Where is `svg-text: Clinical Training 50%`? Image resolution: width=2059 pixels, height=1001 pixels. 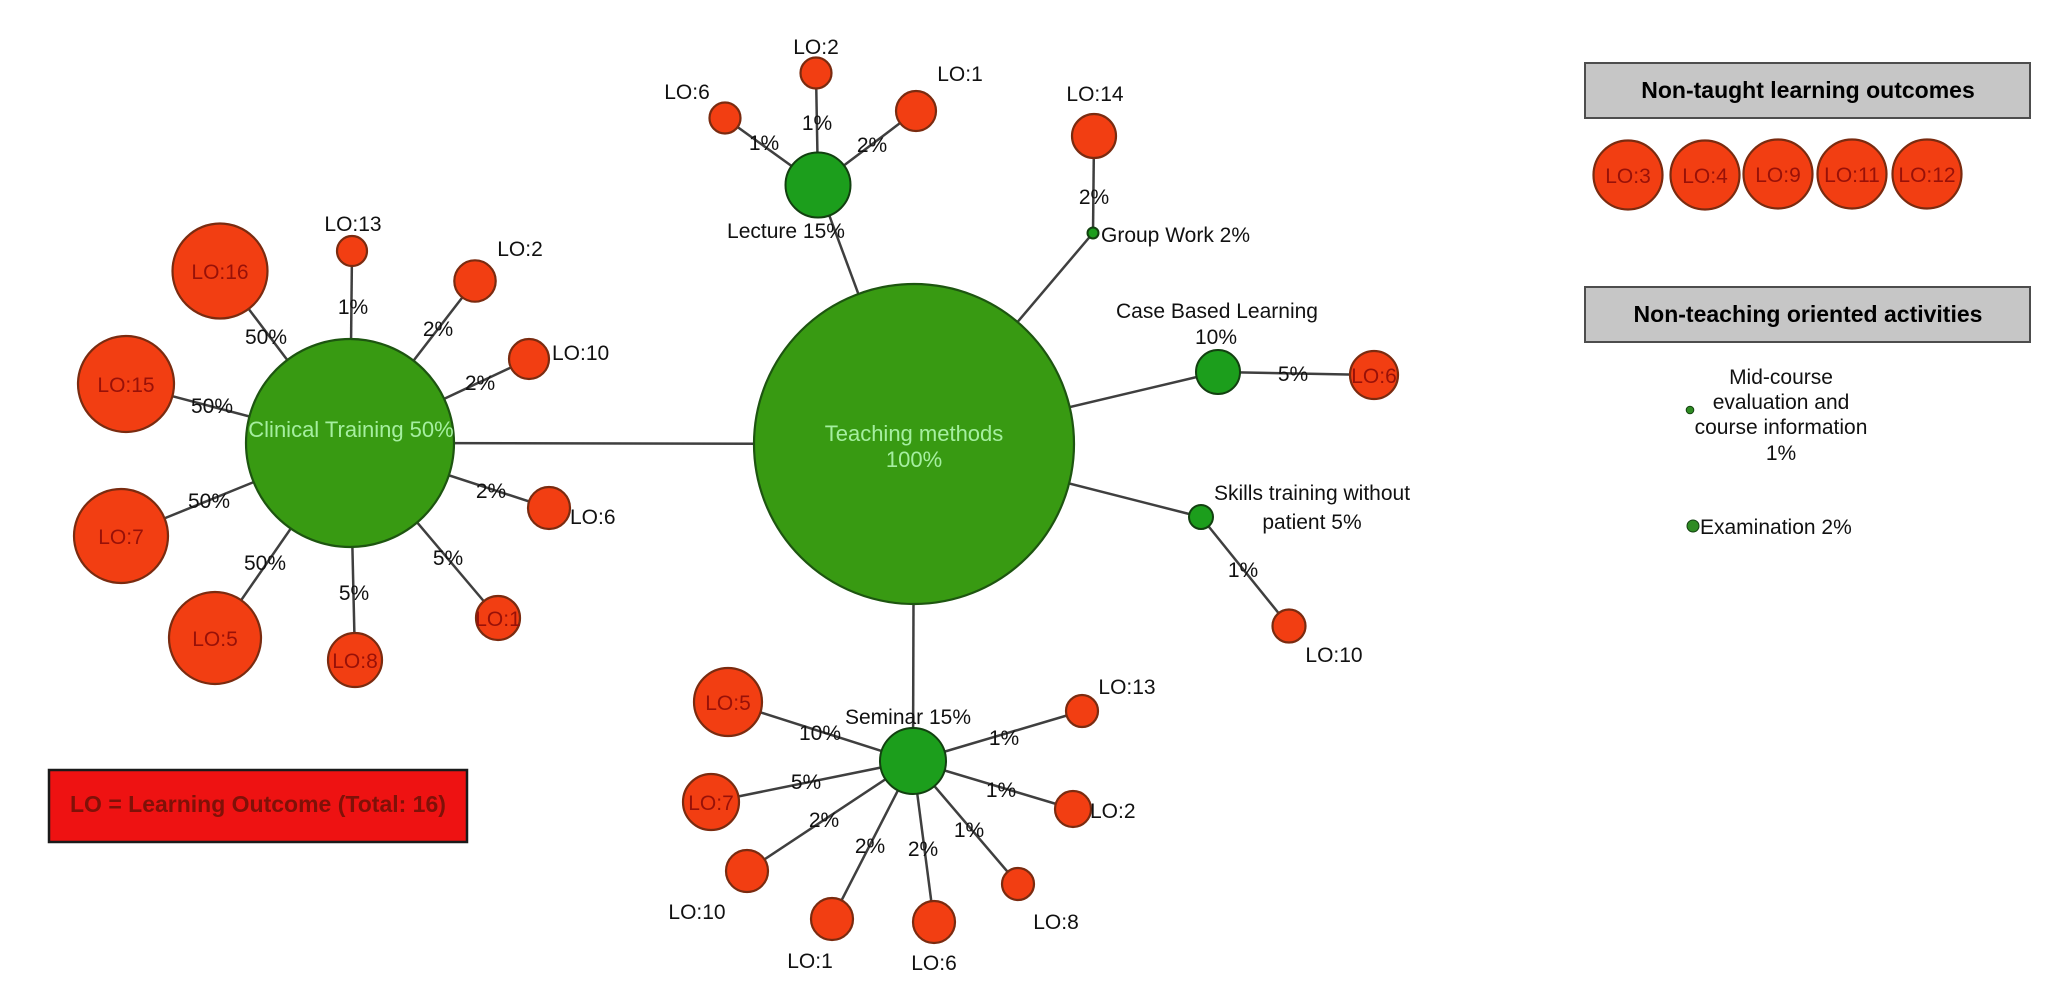 svg-text: Clinical Training 50% is located at coordinates (350, 429).